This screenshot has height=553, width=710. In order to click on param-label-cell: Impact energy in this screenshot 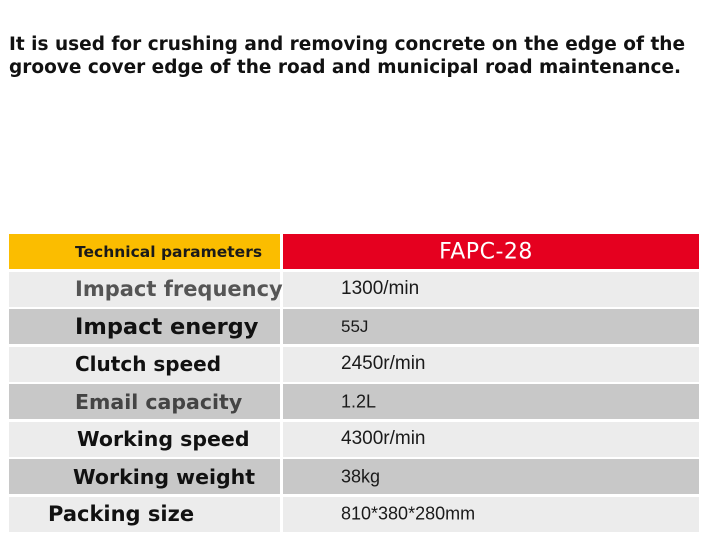, I will do `click(144, 326)`.